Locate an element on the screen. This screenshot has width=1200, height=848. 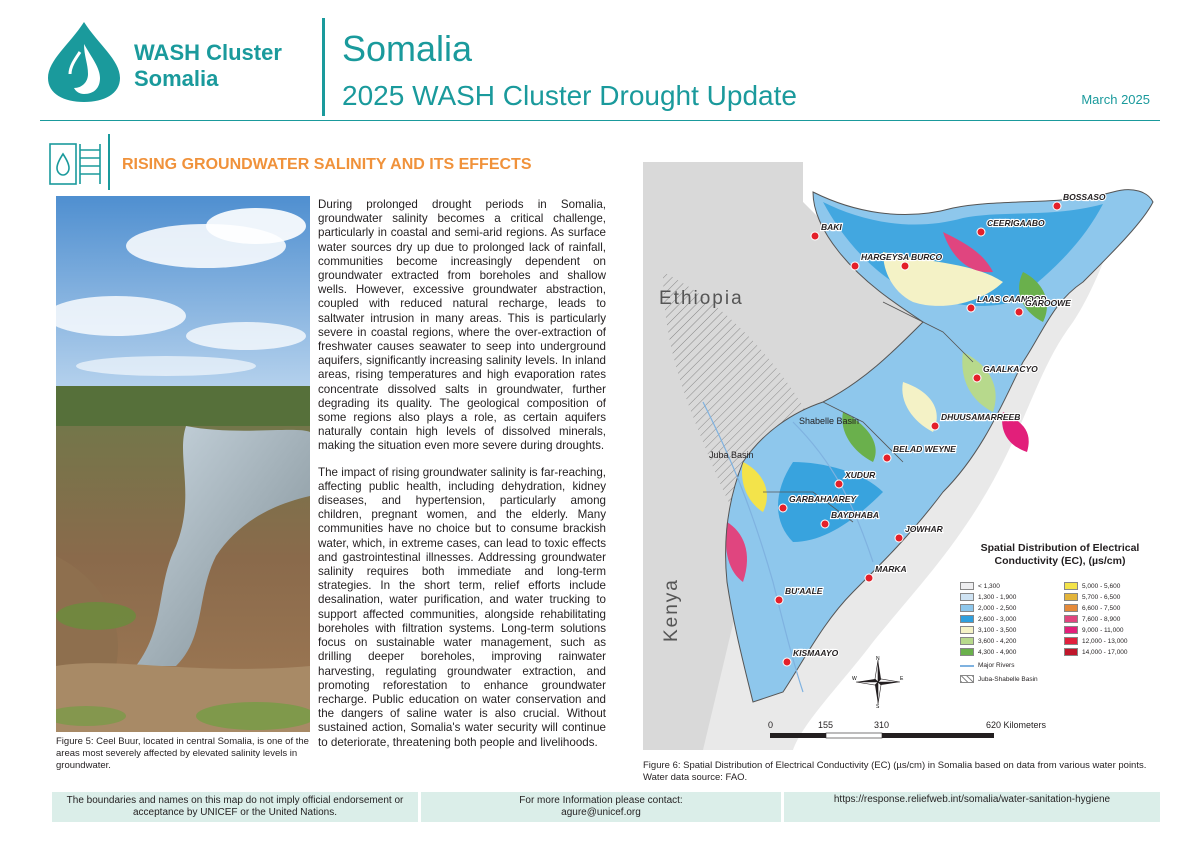
legend-class: 12,000 - 13,000 is located at coordinates (1112, 641).